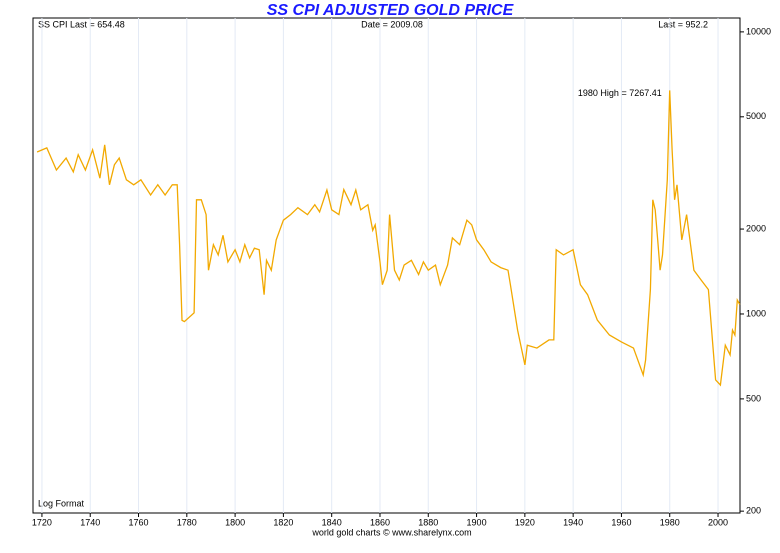  I want to click on header-right: Last = 952.2, so click(683, 24).